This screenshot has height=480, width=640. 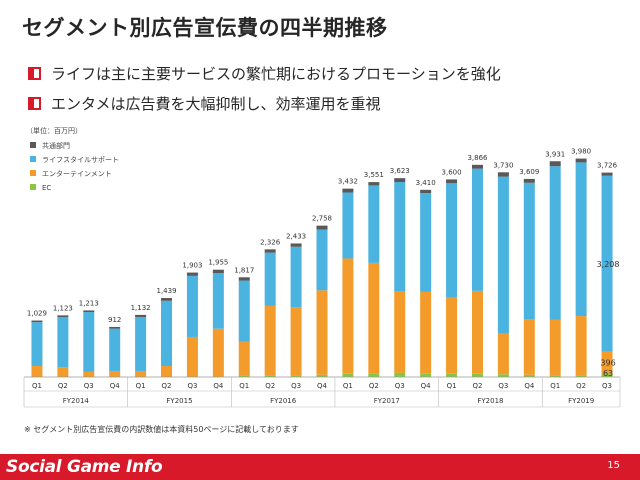 What do you see at coordinates (322, 219) in the screenshot?
I see `total-label: 2,758` at bounding box center [322, 219].